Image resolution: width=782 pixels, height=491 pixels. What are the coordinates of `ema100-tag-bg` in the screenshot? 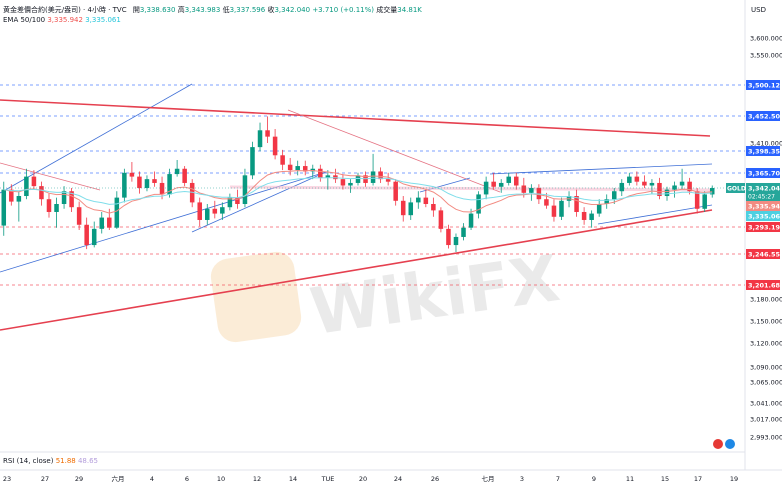 It's located at (763, 216).